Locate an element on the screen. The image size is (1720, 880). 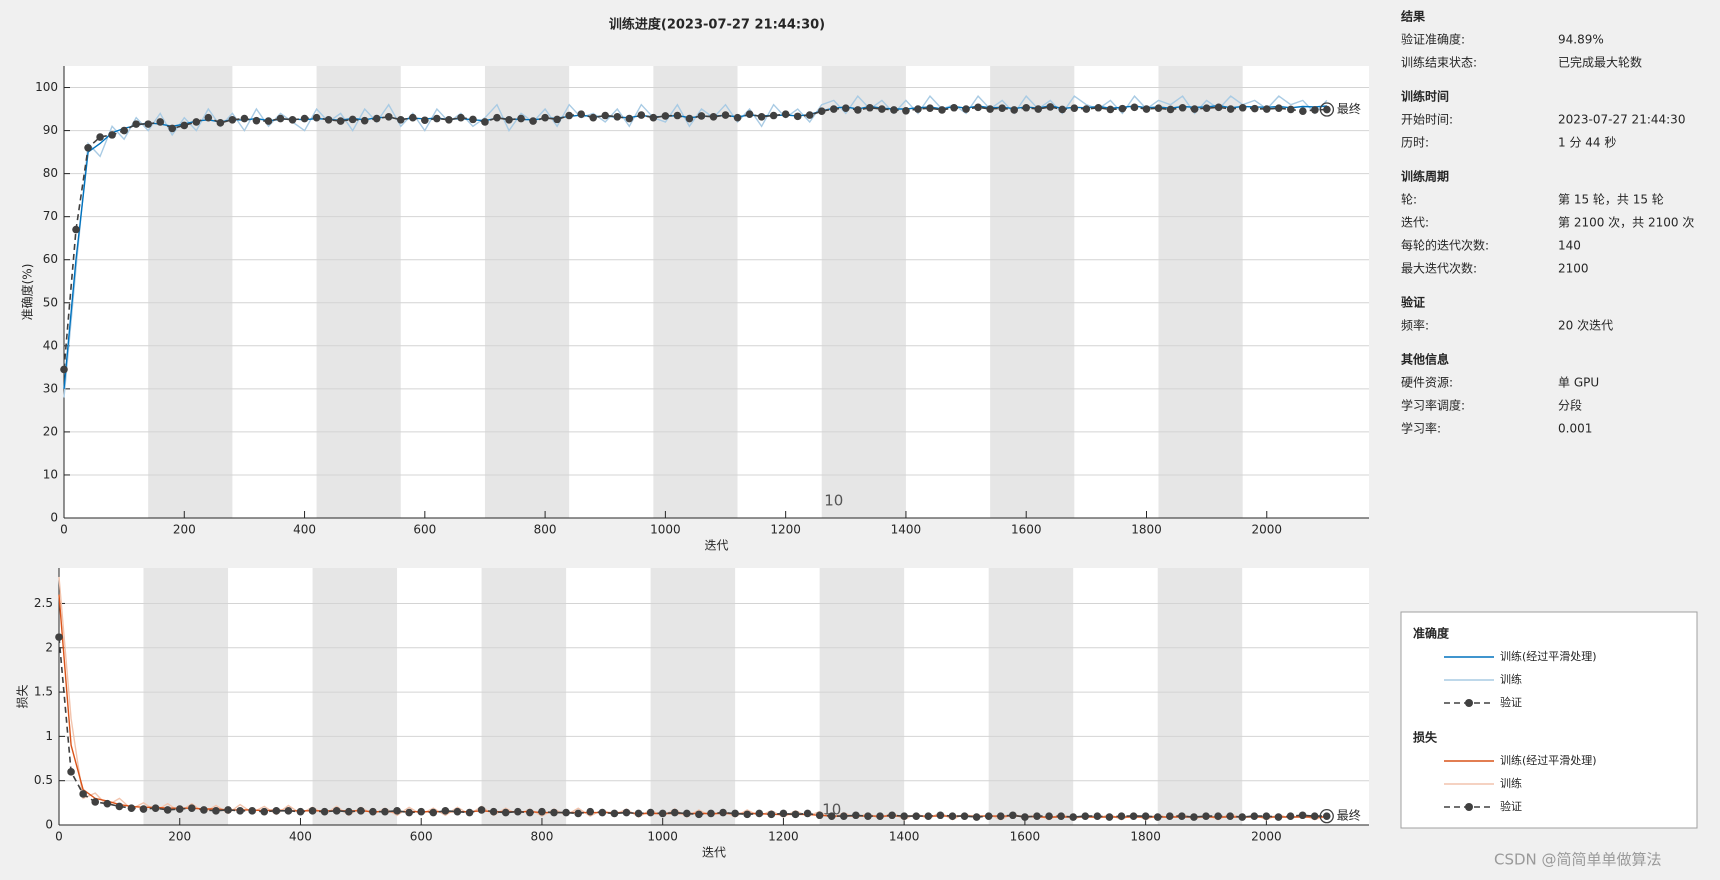
y-tick-label: 30 is located at coordinates (50, 388).